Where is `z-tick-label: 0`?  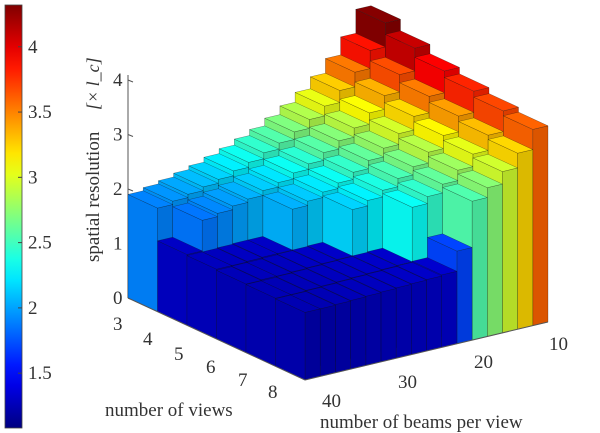
z-tick-label: 0 is located at coordinates (118, 298).